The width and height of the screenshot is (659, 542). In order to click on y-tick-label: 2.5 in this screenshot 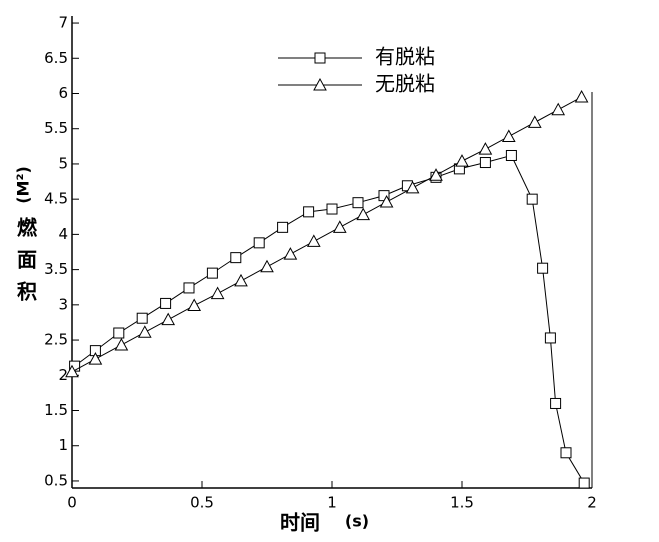, I will do `click(56, 340)`.